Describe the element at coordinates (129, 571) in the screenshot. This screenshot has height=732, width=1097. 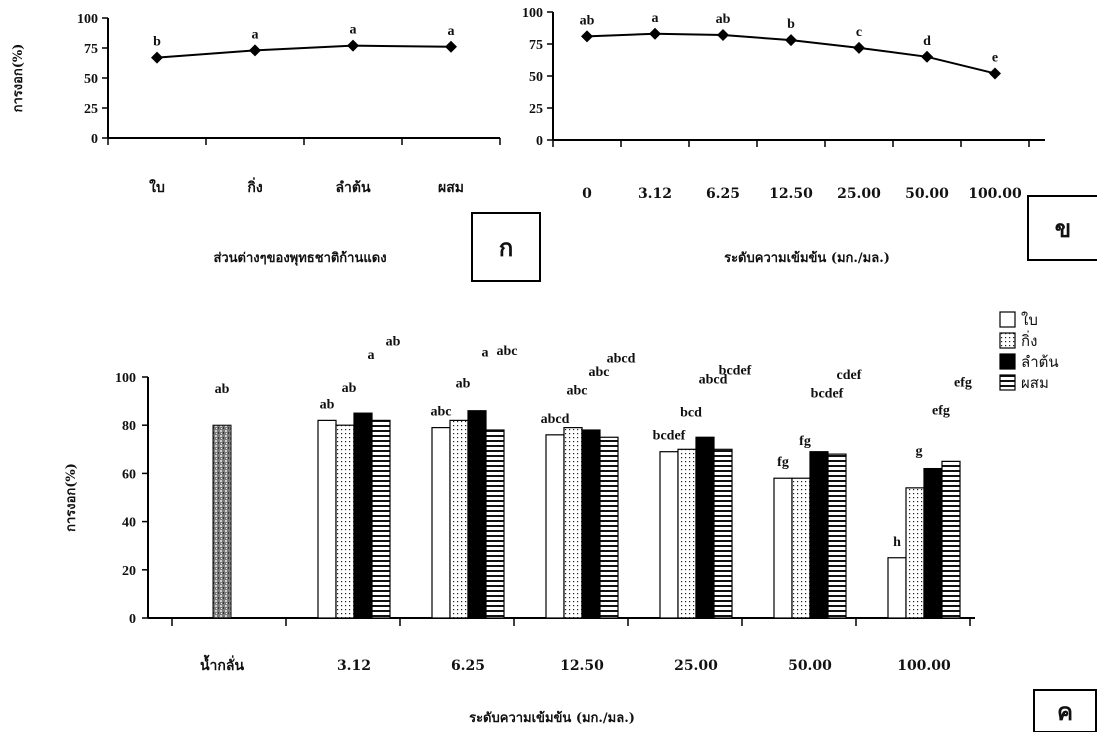
I see `y-tick-label: 20` at that location.